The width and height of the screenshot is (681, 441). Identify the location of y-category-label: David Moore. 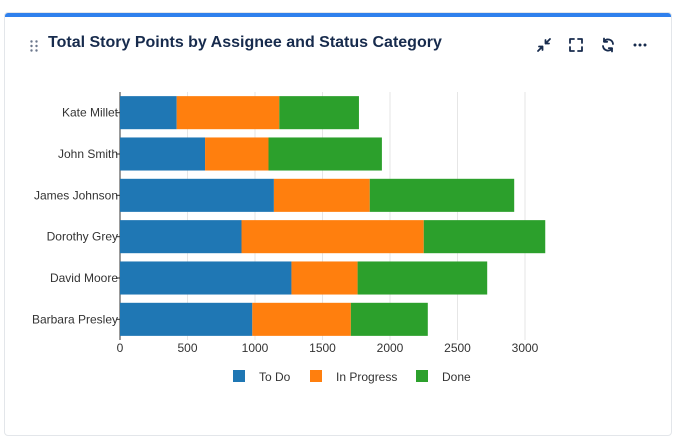
(84, 278).